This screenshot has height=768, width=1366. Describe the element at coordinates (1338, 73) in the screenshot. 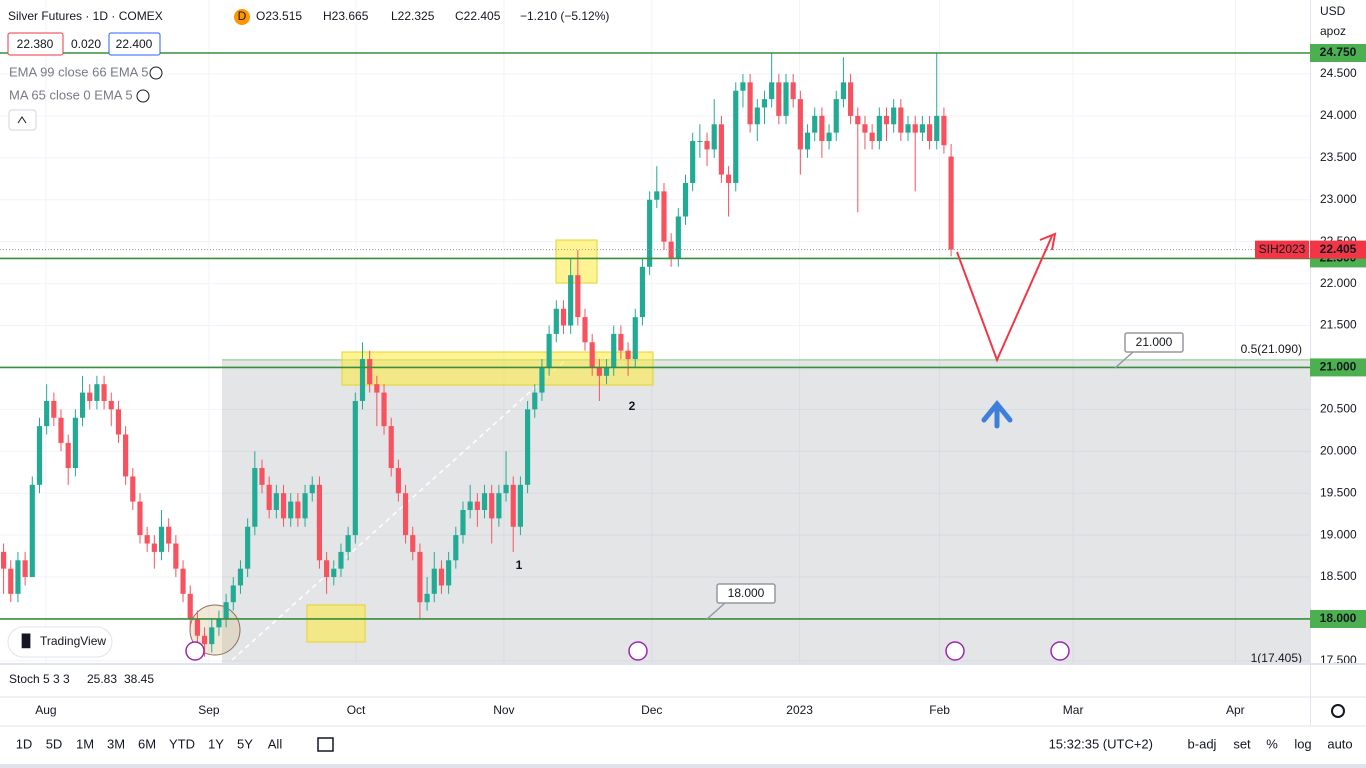

I see `y-tick-label: 24.500` at that location.